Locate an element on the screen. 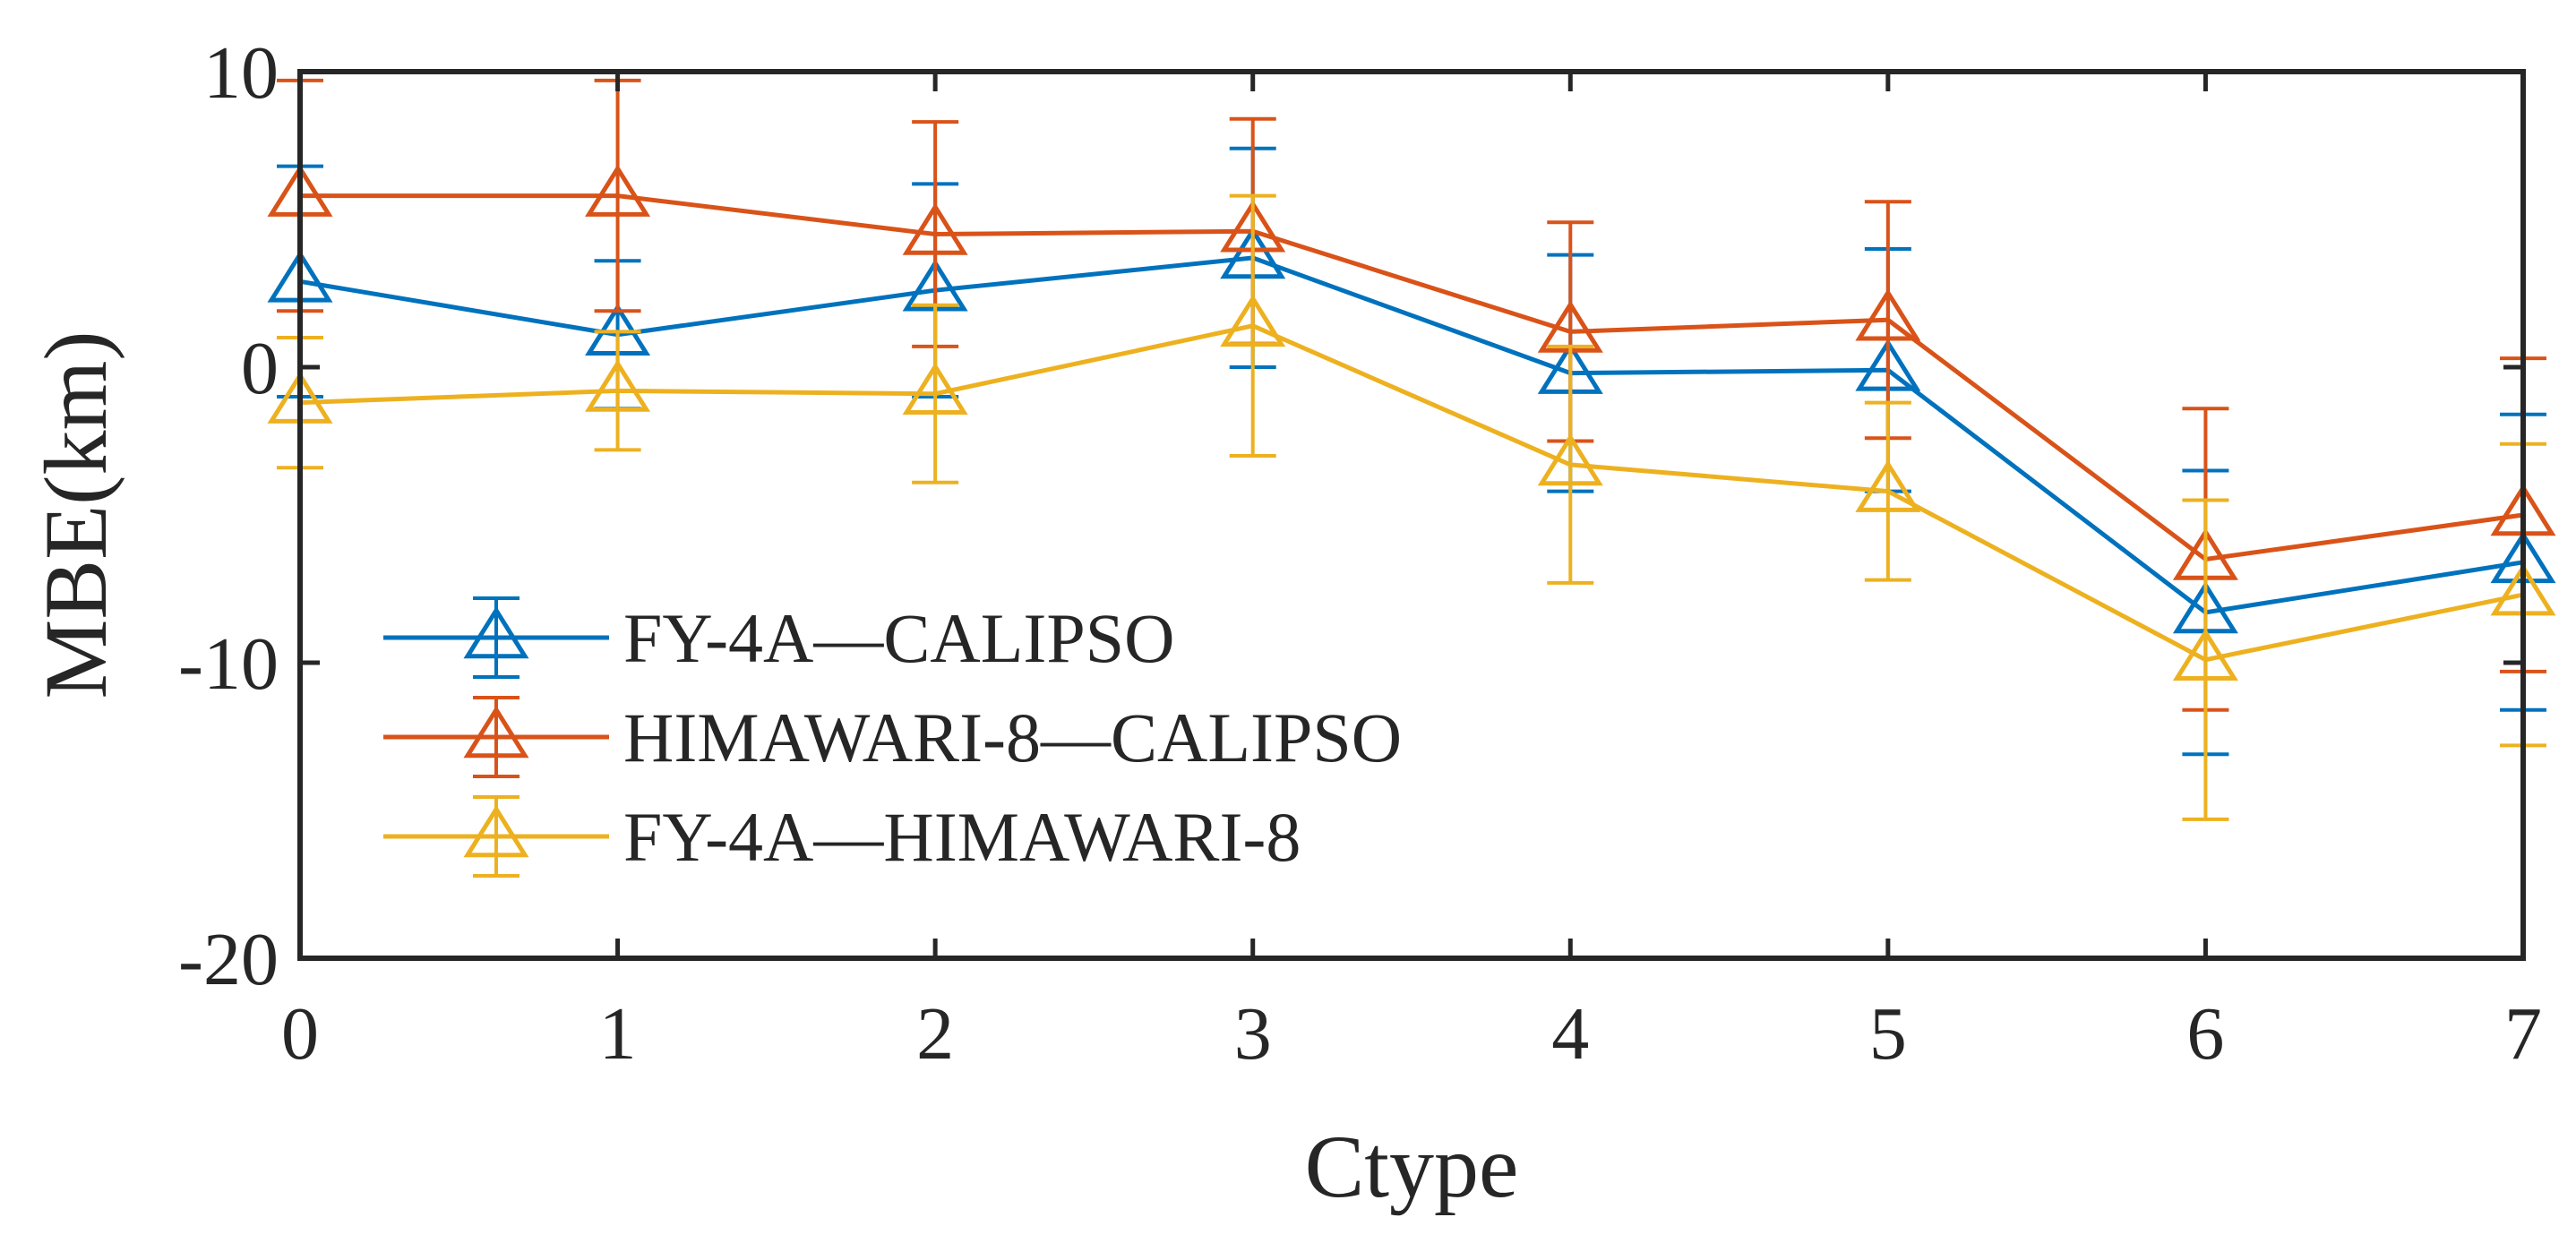 This screenshot has height=1243, width=2576. y-tick-label: 0 is located at coordinates (260, 368).